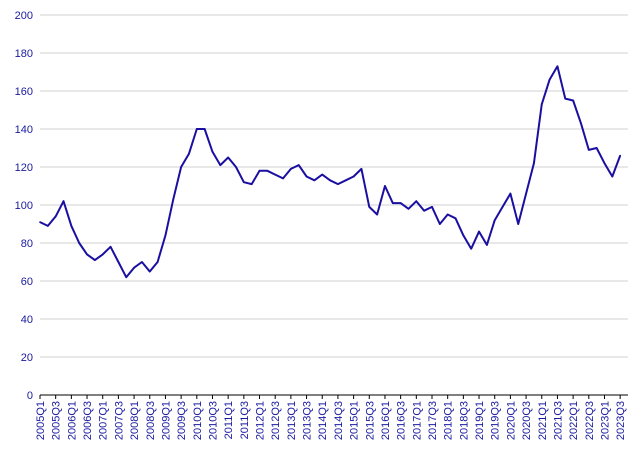 This screenshot has width=643, height=454. What do you see at coordinates (527, 420) in the screenshot?
I see `x-tick-label: 2020Q3` at bounding box center [527, 420].